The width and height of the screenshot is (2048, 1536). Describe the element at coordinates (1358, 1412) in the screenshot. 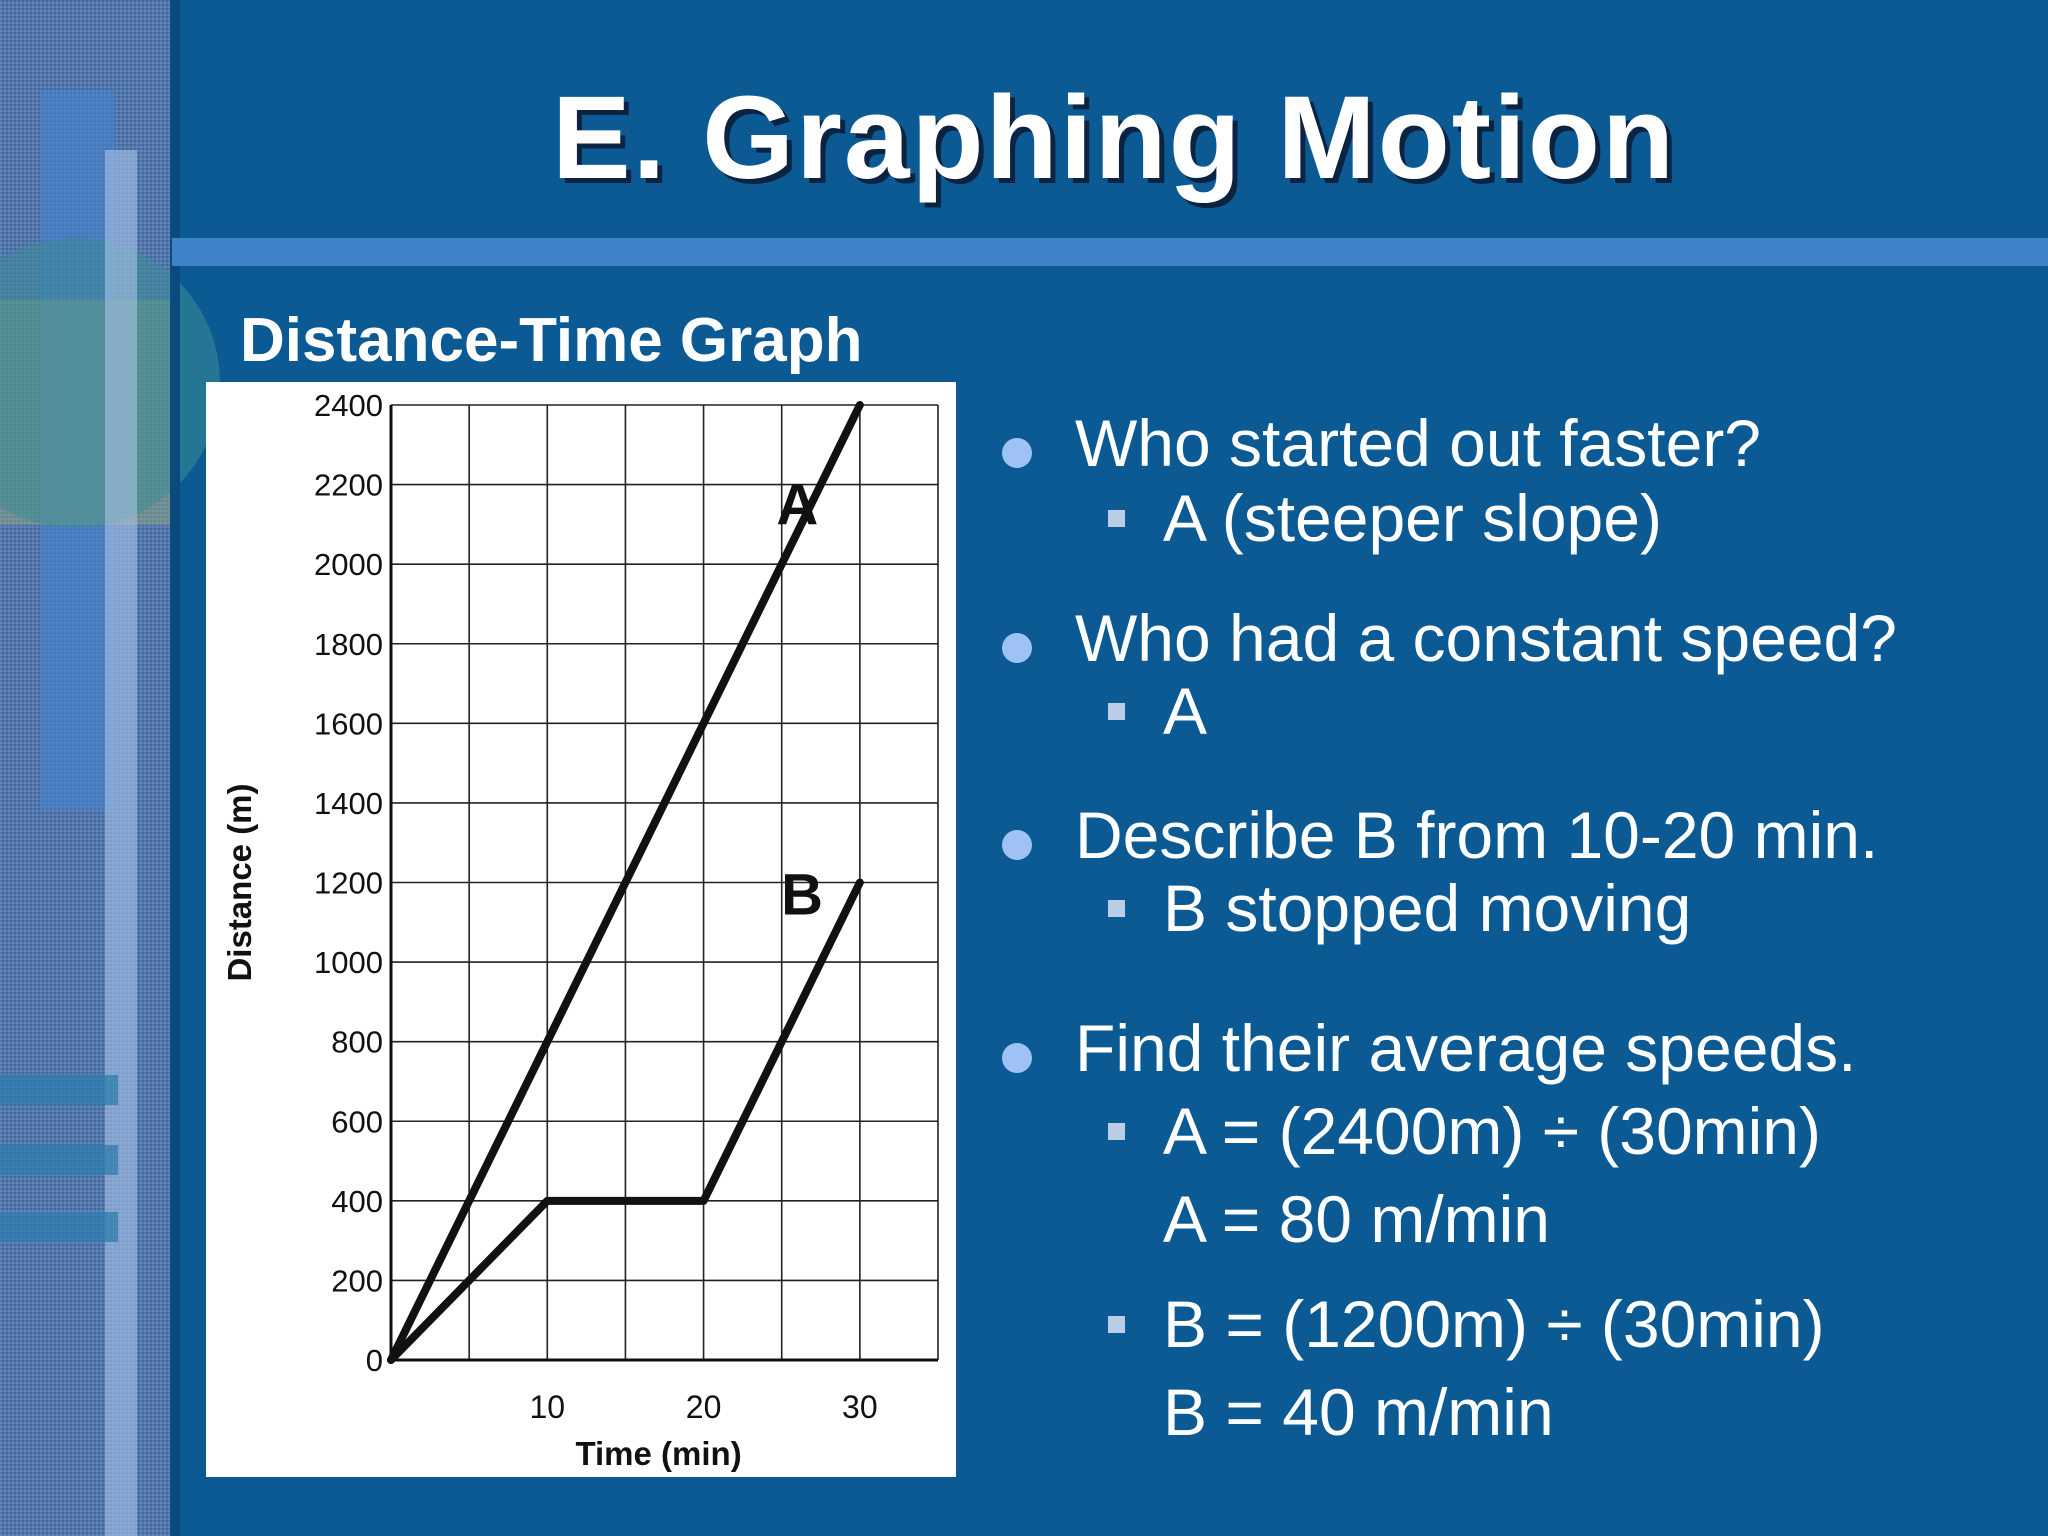

I see `sub-bullet-text: B = 40 m/min` at that location.